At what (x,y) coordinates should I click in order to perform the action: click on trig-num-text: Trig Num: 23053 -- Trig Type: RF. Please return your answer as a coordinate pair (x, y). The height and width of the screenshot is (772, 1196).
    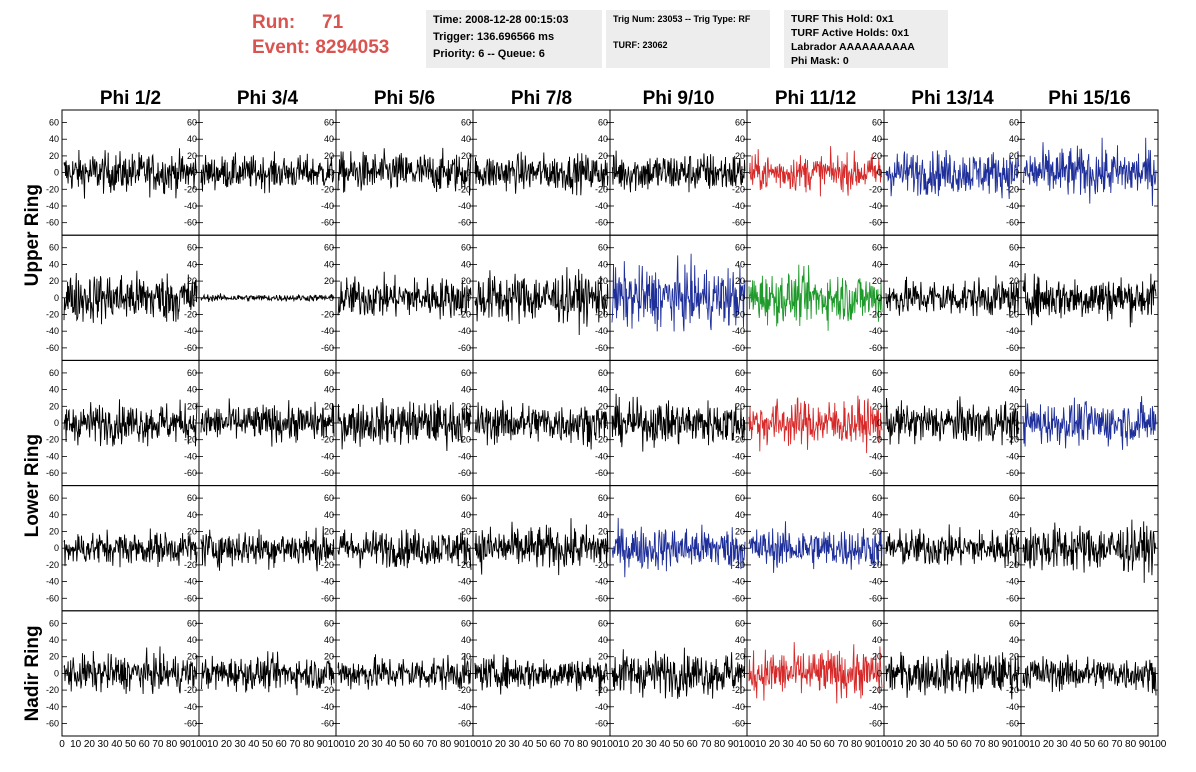
    Looking at the image, I should click on (682, 19).